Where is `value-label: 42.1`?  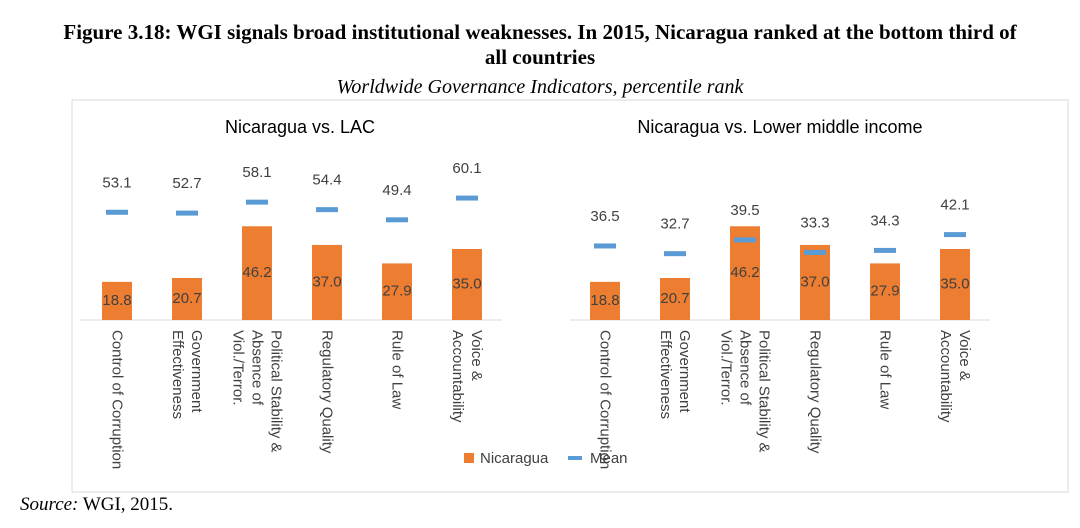 value-label: 42.1 is located at coordinates (954, 205).